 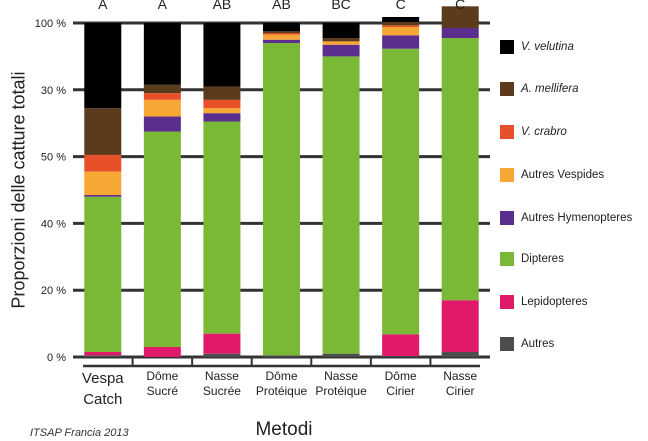 I want to click on source-note: ITSAP Francia 2013, so click(x=79, y=433).